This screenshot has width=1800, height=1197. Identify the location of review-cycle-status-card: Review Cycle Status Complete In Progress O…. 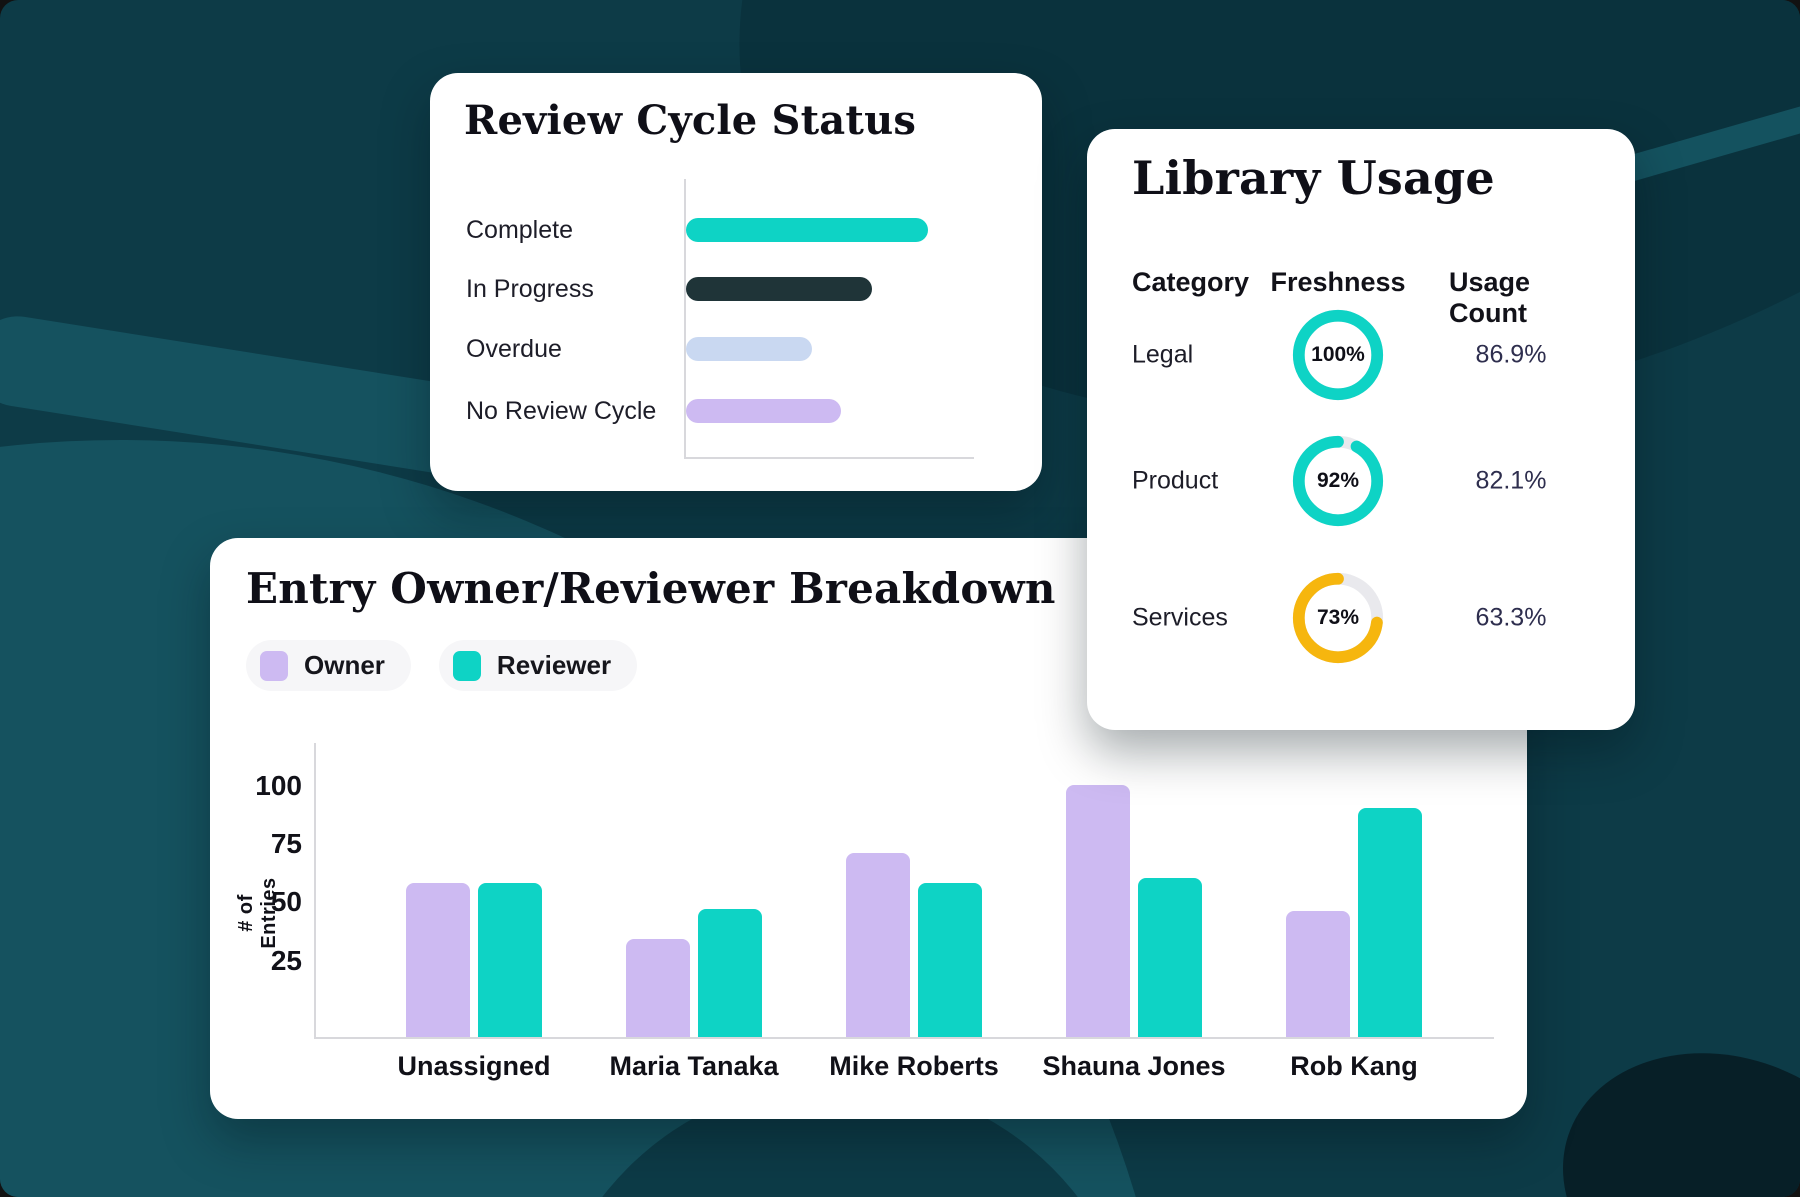
(736, 282).